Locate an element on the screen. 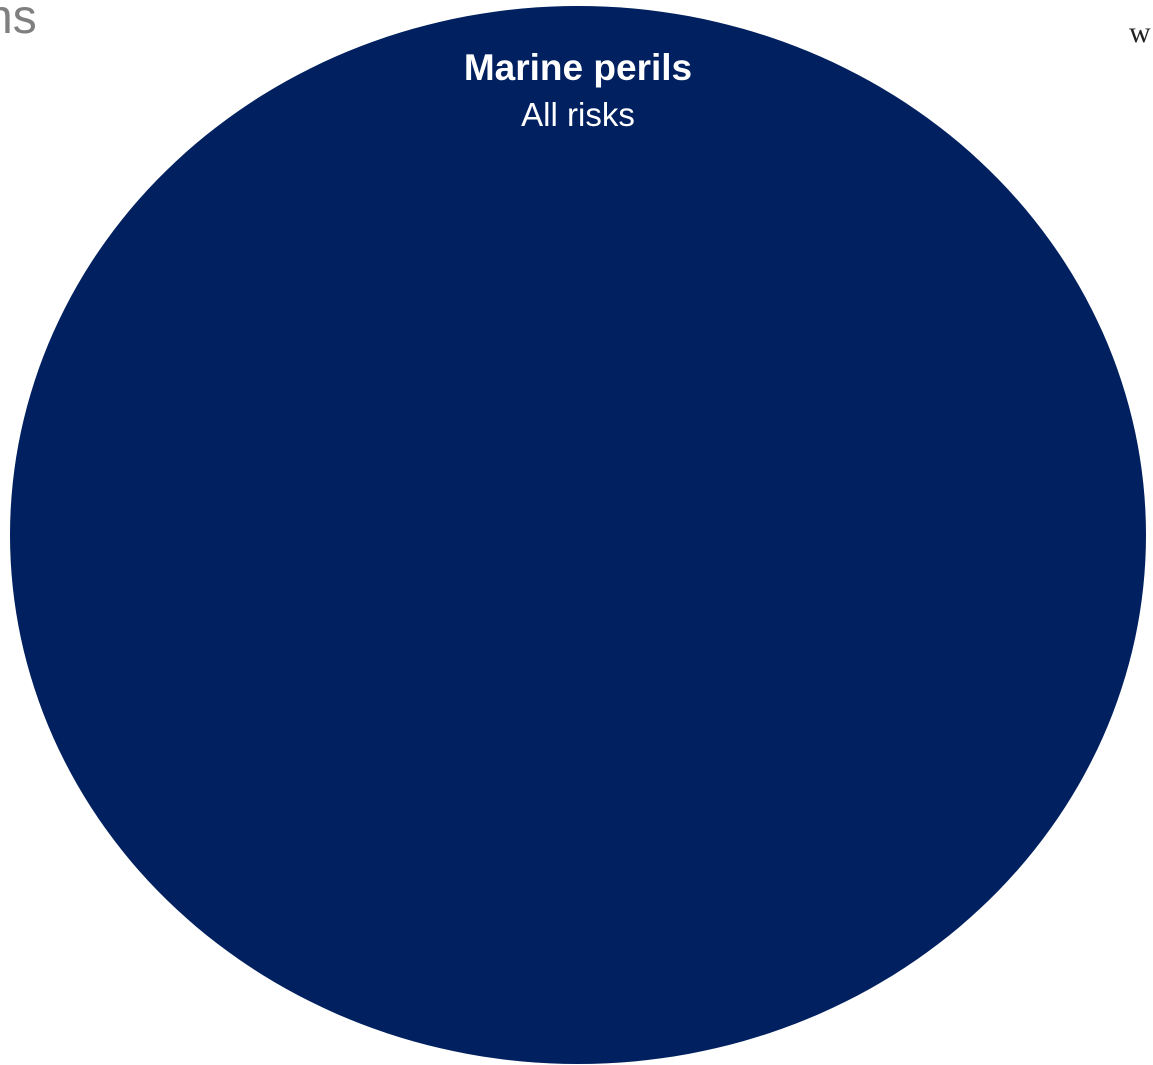 The width and height of the screenshot is (1153, 1065). ellipse-title: Marine perils is located at coordinates (578, 67).